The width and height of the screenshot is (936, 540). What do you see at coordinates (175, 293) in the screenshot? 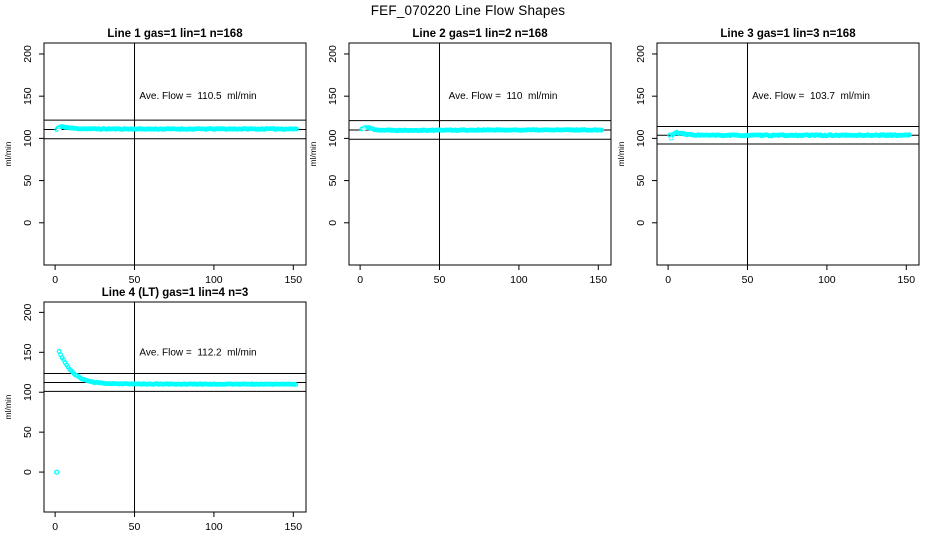
I see `panel-title: Line 4 (LT) gas=1 lin=4 n=3` at bounding box center [175, 293].